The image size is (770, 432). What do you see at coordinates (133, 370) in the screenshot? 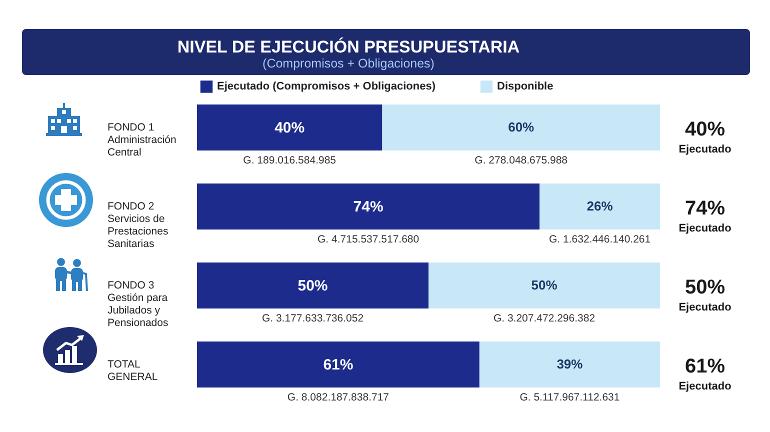
I see `y-tick-label: TOTAL GENERAL` at bounding box center [133, 370].